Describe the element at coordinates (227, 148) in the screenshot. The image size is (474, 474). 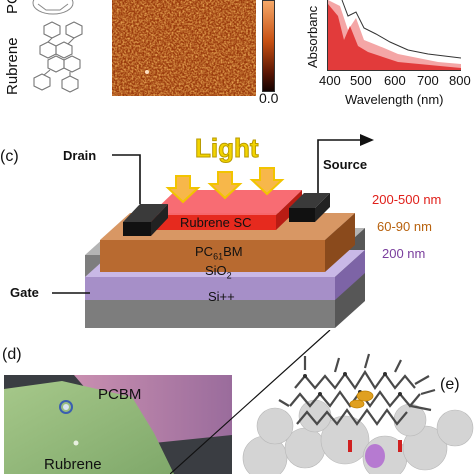
I see `light-label: Light` at that location.